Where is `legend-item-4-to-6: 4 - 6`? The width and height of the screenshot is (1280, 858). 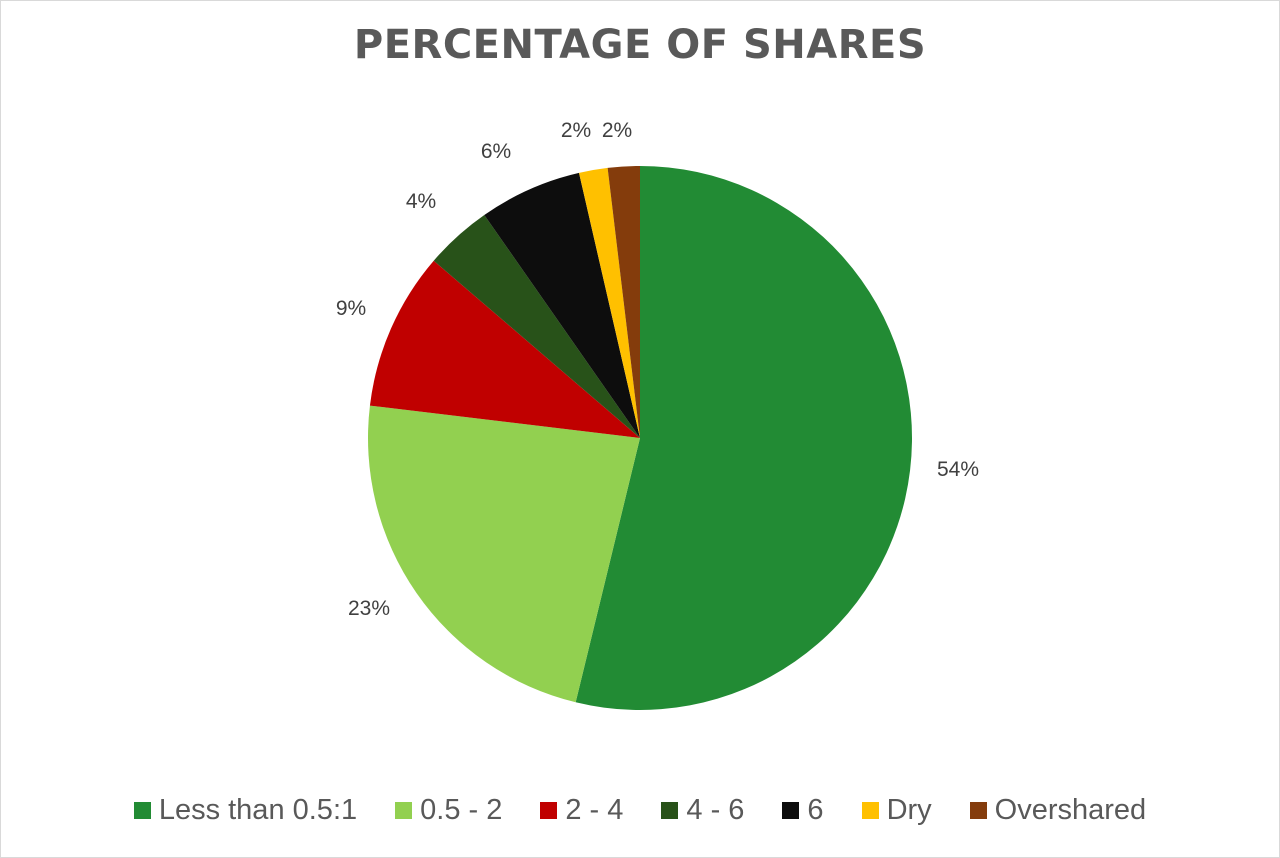 legend-item-4-to-6: 4 - 6 is located at coordinates (702, 810).